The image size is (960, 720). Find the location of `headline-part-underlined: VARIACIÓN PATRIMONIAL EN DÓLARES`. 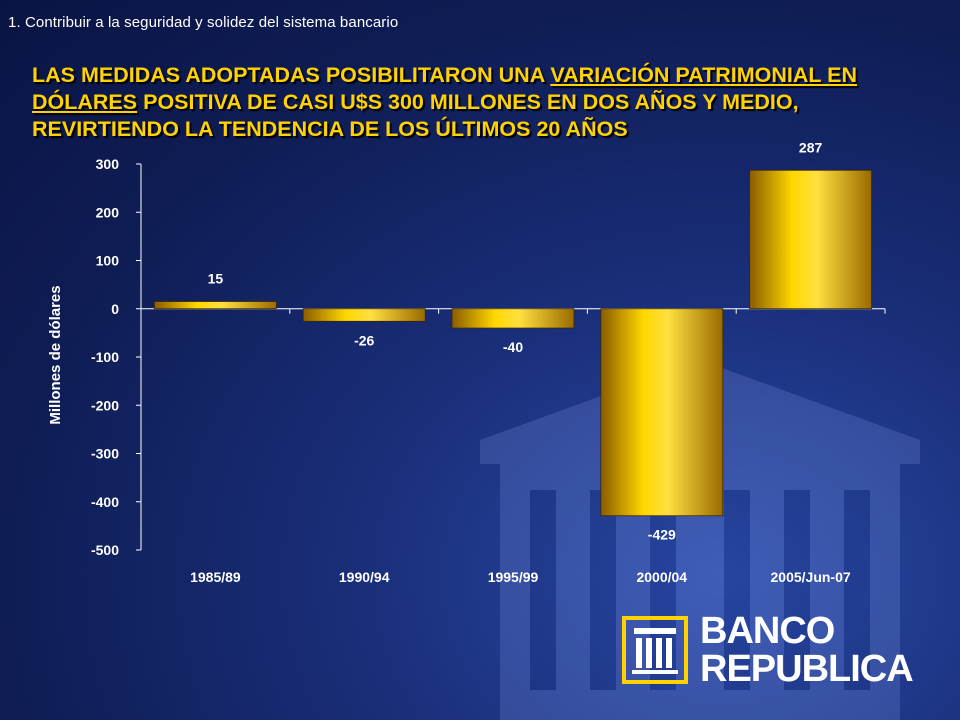

headline-part-underlined: VARIACIÓN PATRIMONIAL EN DÓLARES is located at coordinates (444, 88).